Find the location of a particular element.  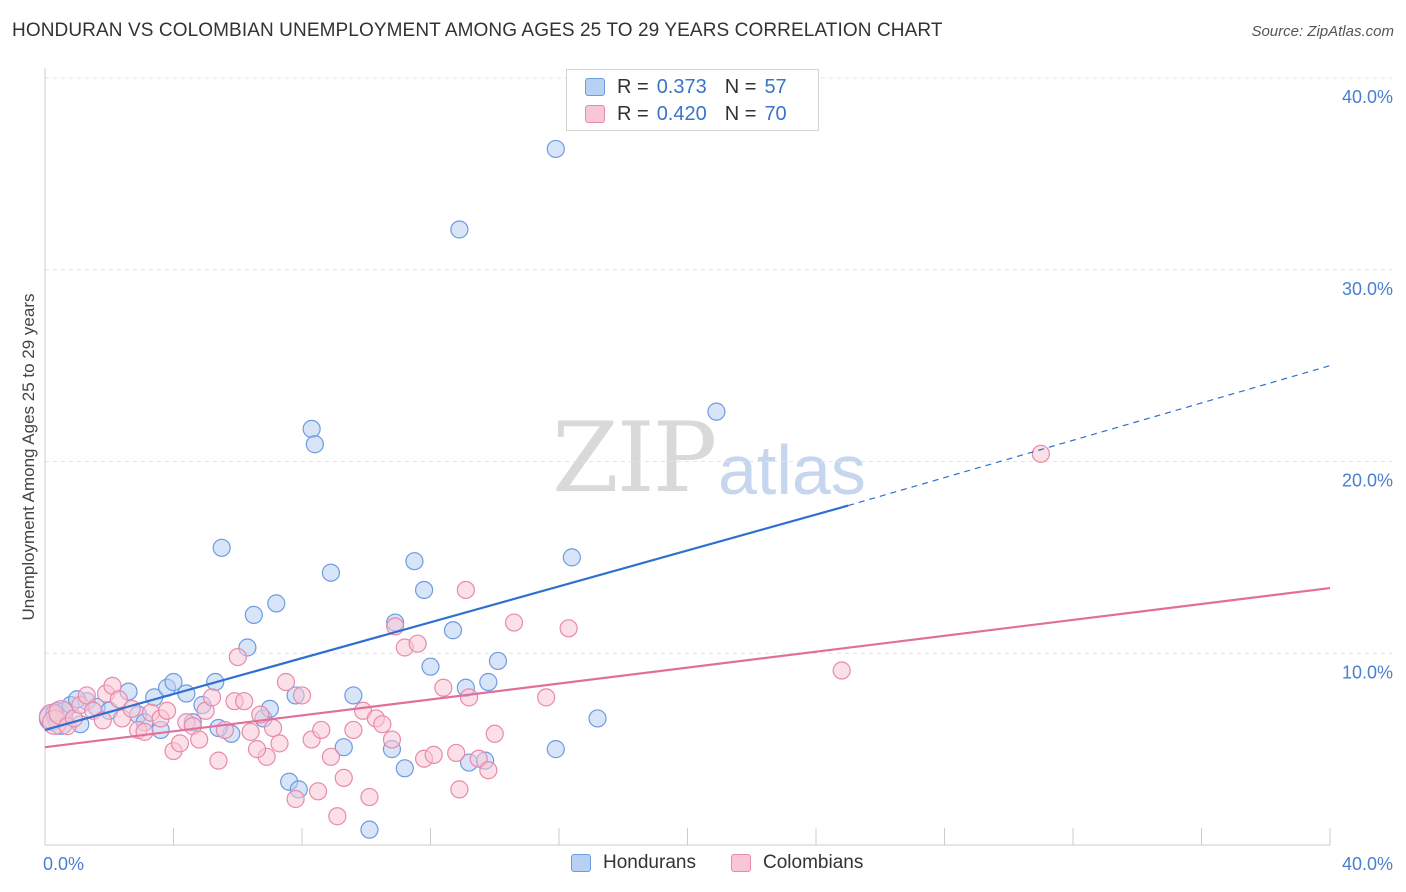

correlation-legend: R = 0.373 N = 57 R = 0.420 N = 70 is located at coordinates (692, 100).